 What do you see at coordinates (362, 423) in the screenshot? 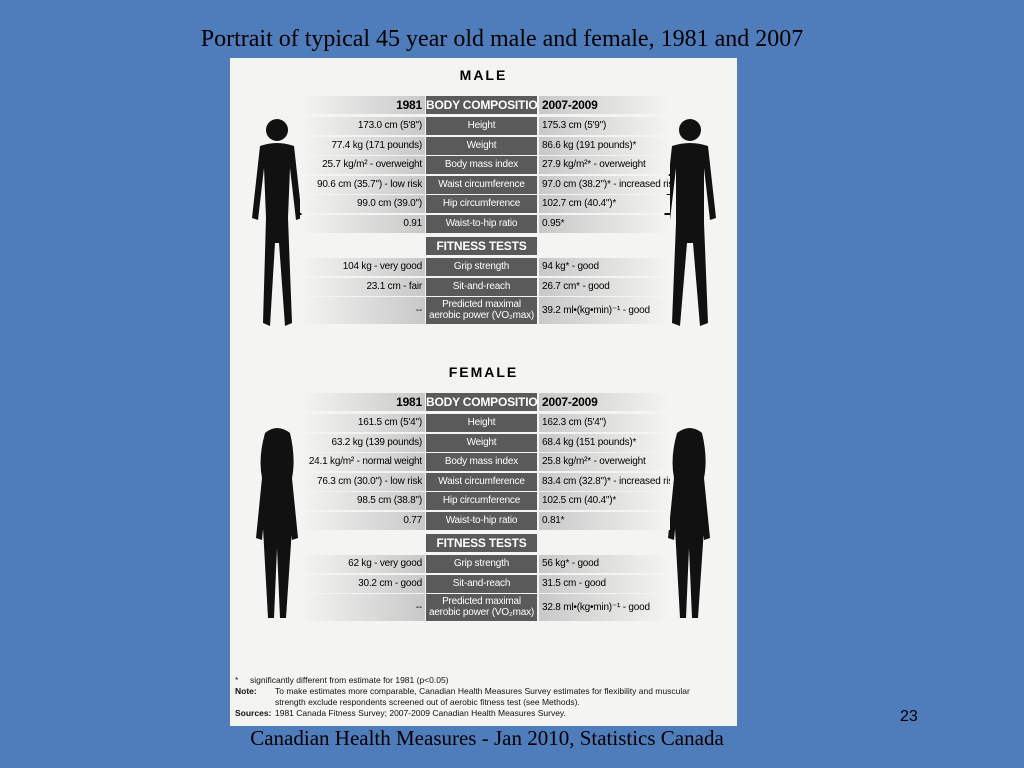
I see `table-cell: 161.5 cm (5'4")` at bounding box center [362, 423].